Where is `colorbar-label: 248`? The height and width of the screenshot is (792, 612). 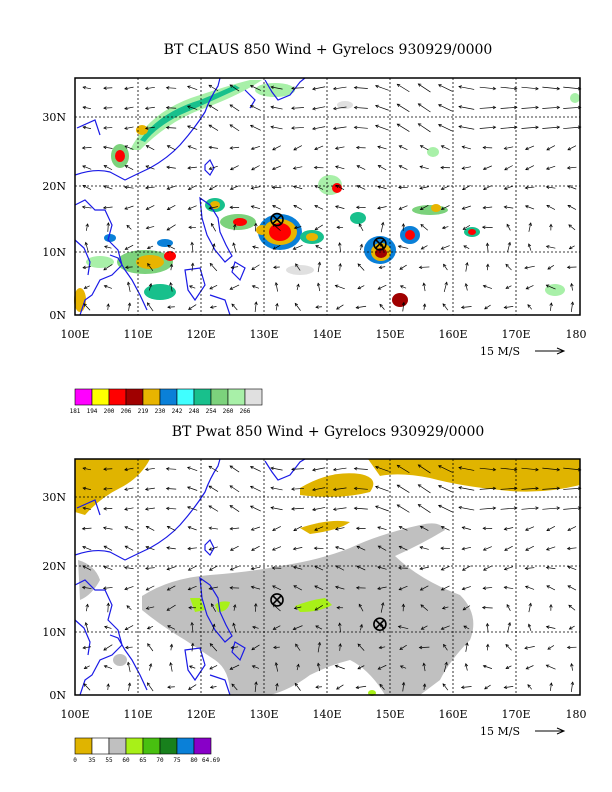
colorbar-label: 248 is located at coordinates (194, 411).